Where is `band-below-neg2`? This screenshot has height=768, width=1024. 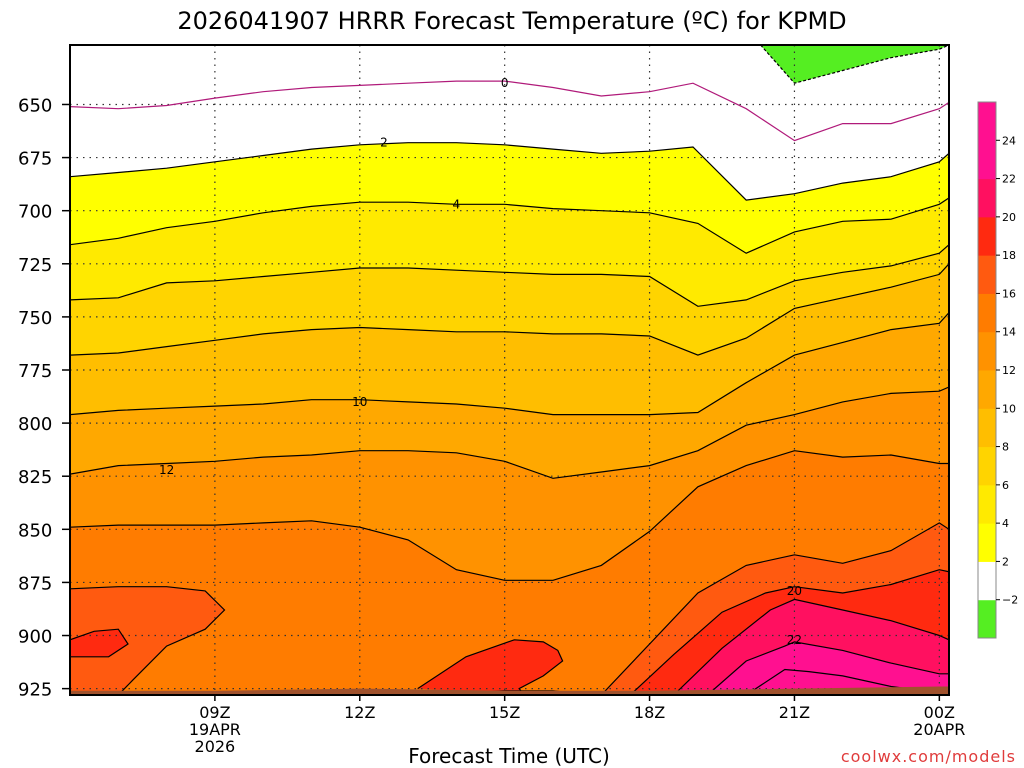 band-below-neg2 is located at coordinates (854, 64).